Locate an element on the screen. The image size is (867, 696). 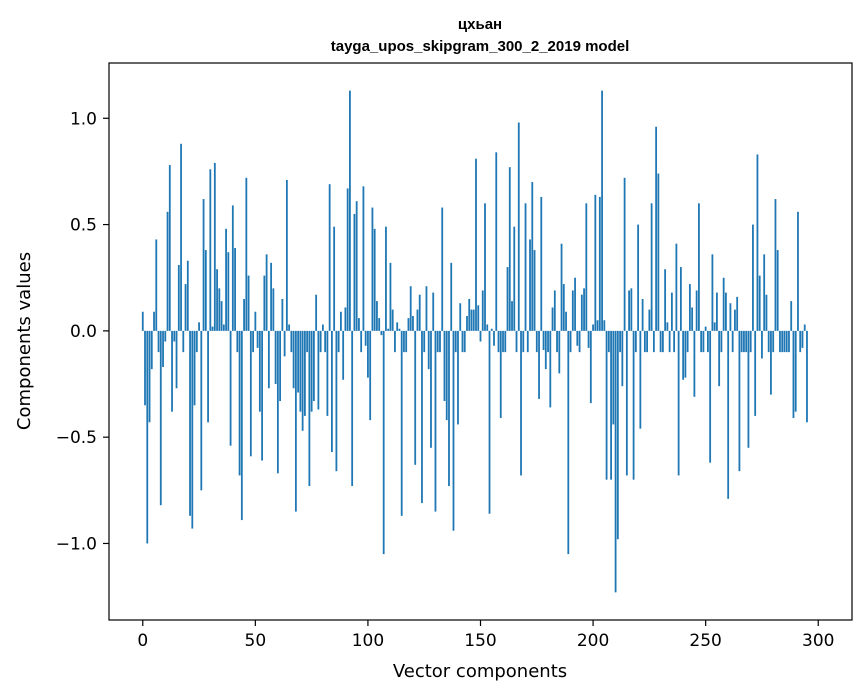
x-tick-label: 50 is located at coordinates (256, 641).